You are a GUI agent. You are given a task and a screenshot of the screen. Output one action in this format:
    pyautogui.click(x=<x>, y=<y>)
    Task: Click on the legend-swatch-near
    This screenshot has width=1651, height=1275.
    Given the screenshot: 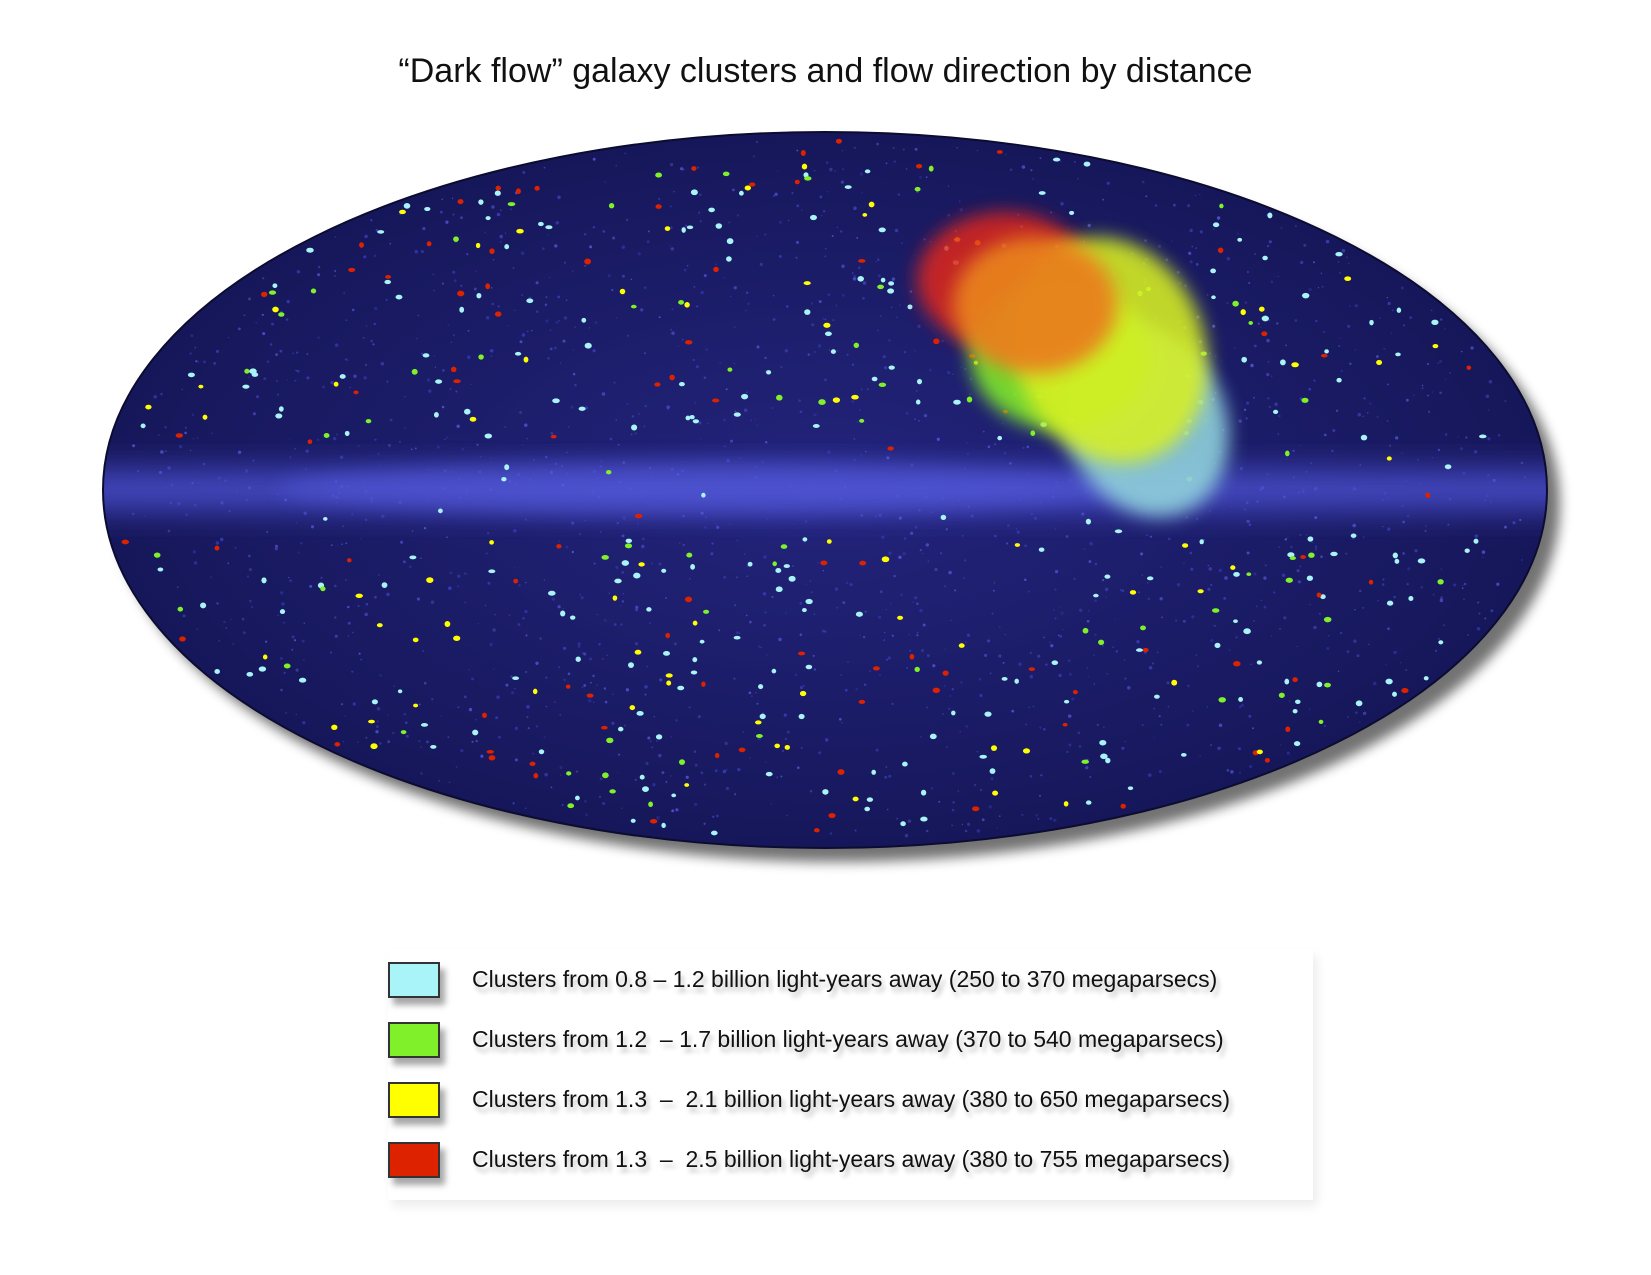 What is the action you would take?
    pyautogui.click(x=414, y=980)
    